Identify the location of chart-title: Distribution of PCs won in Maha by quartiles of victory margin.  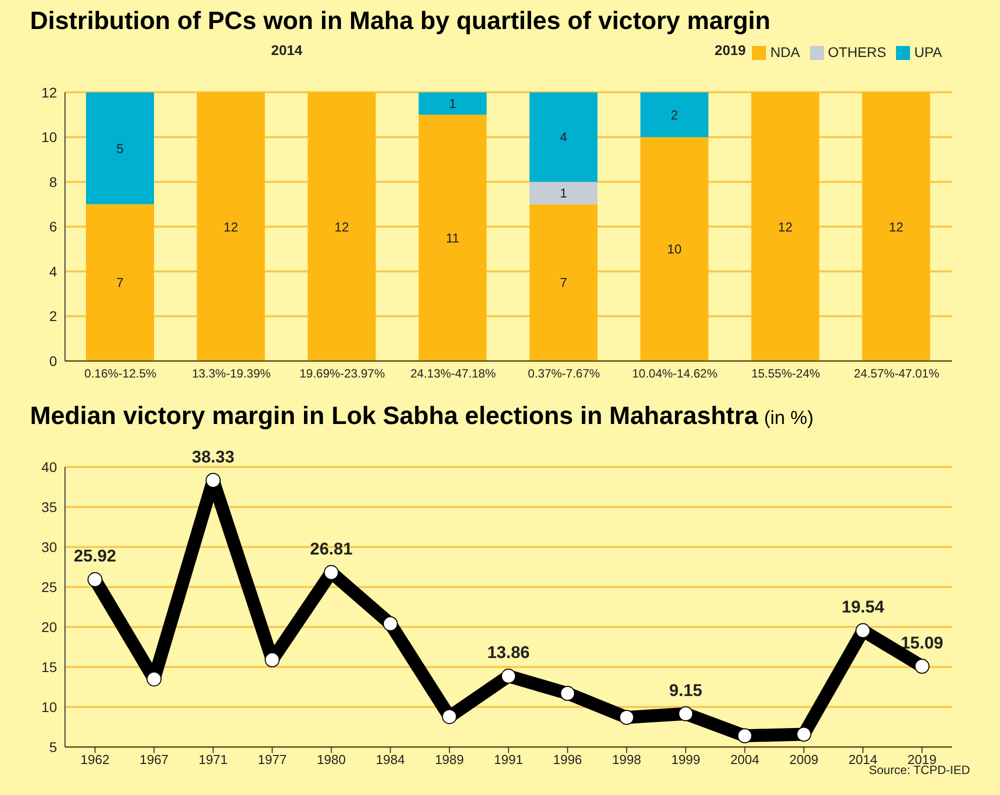
(400, 21).